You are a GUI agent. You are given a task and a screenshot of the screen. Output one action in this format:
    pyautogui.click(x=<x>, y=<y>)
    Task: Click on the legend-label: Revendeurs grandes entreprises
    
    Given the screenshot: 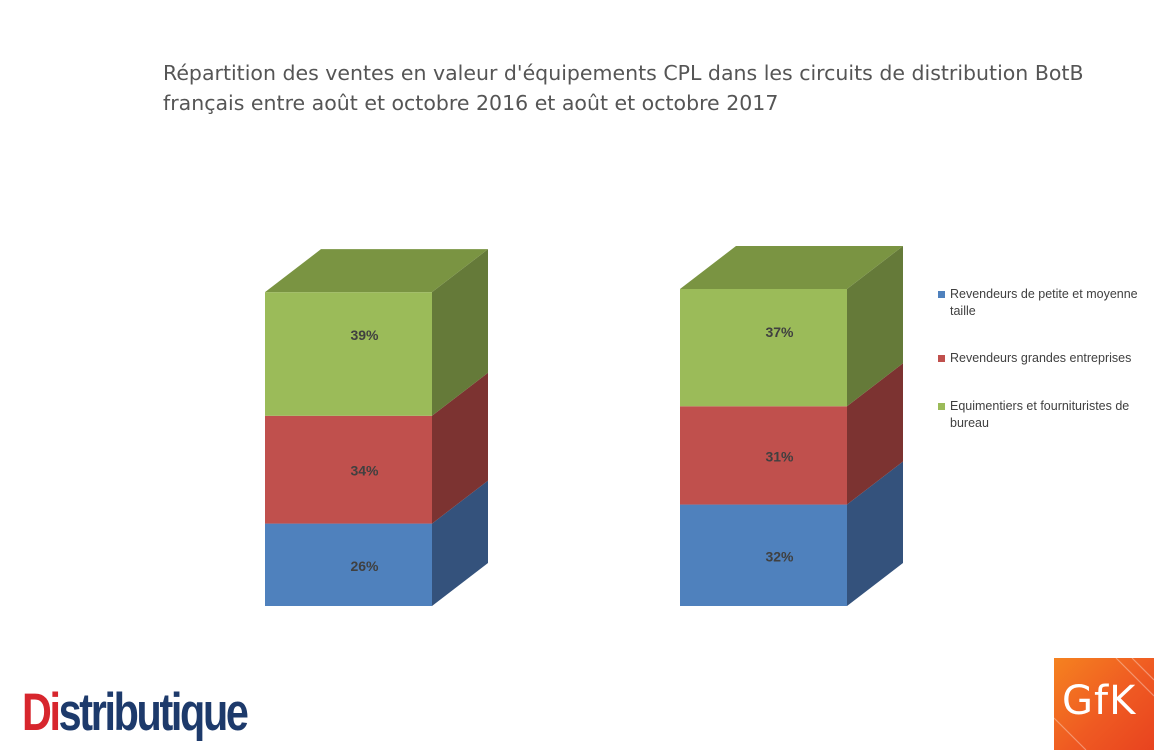 What is the action you would take?
    pyautogui.click(x=1041, y=358)
    